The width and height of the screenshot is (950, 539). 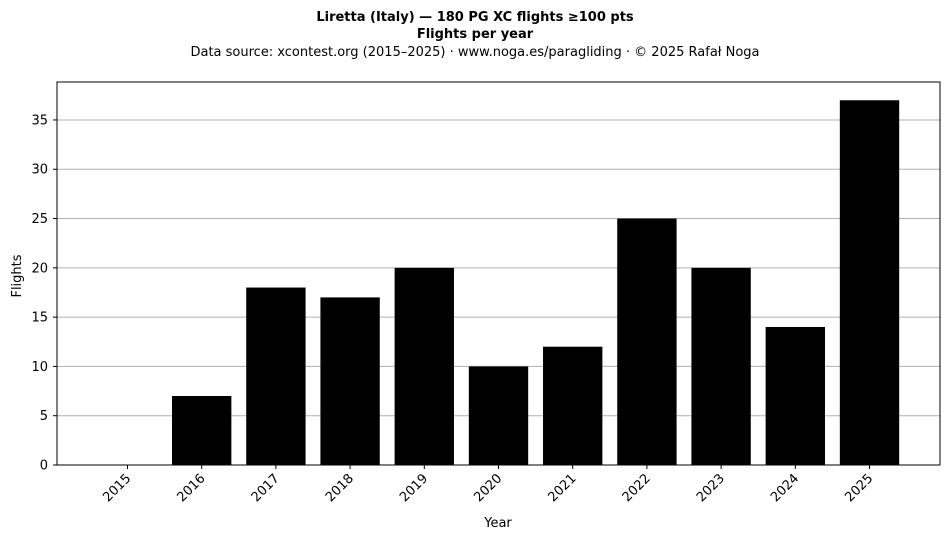 What do you see at coordinates (39, 367) in the screenshot?
I see `y-tick-label: 10` at bounding box center [39, 367].